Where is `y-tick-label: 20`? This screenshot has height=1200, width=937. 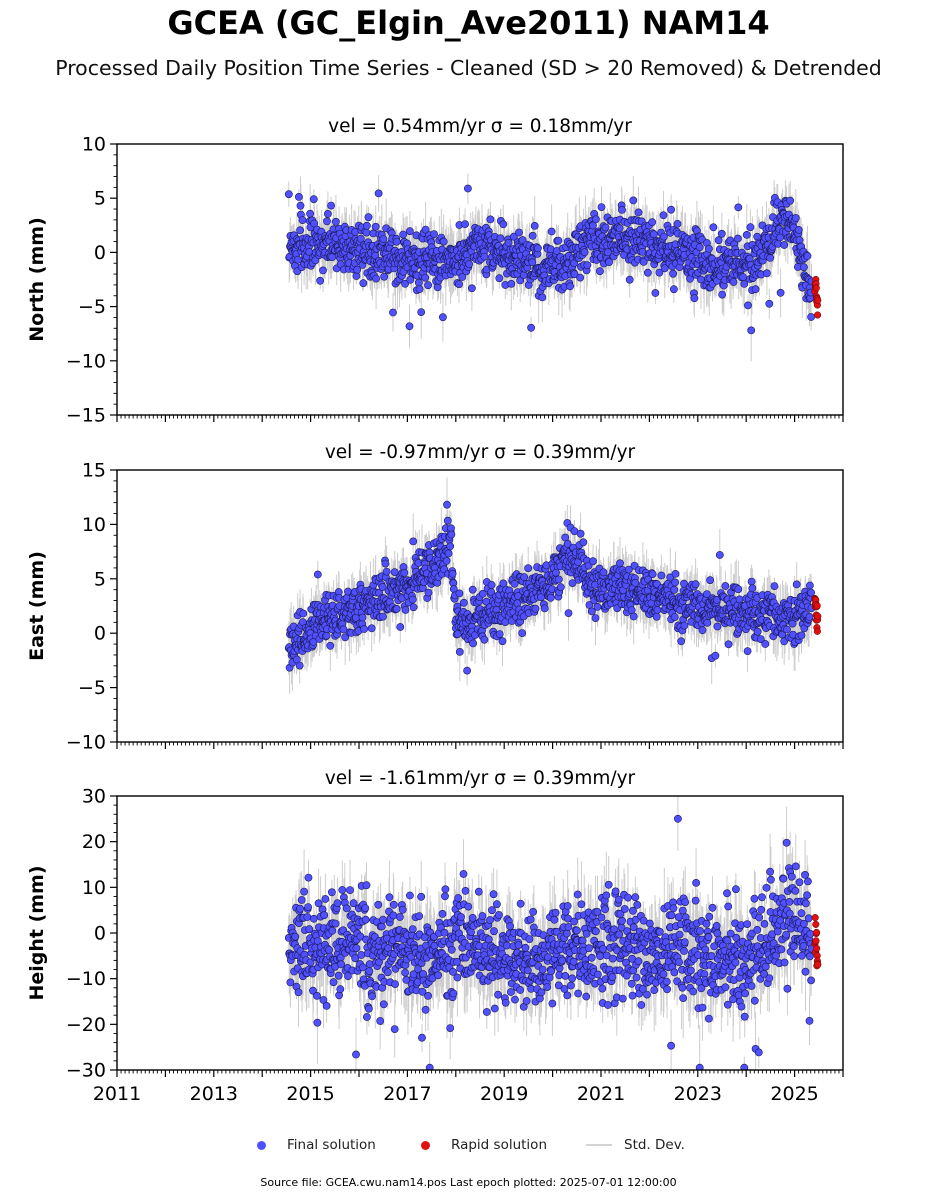
y-tick-label: 20 is located at coordinates (94, 842).